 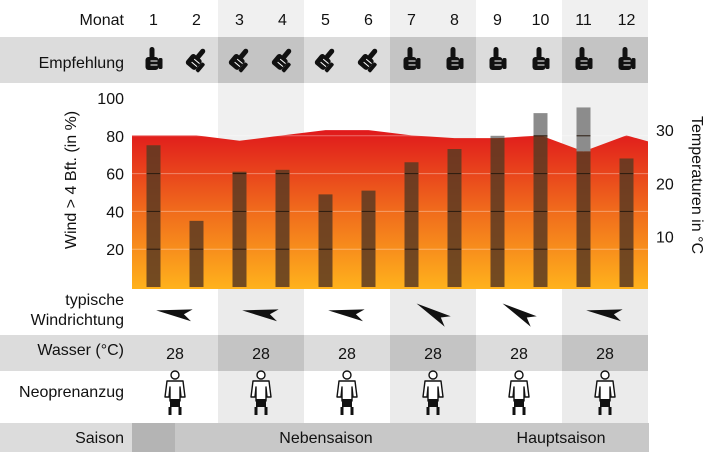 What do you see at coordinates (115, 212) in the screenshot?
I see `y-tick-label: 40` at bounding box center [115, 212].